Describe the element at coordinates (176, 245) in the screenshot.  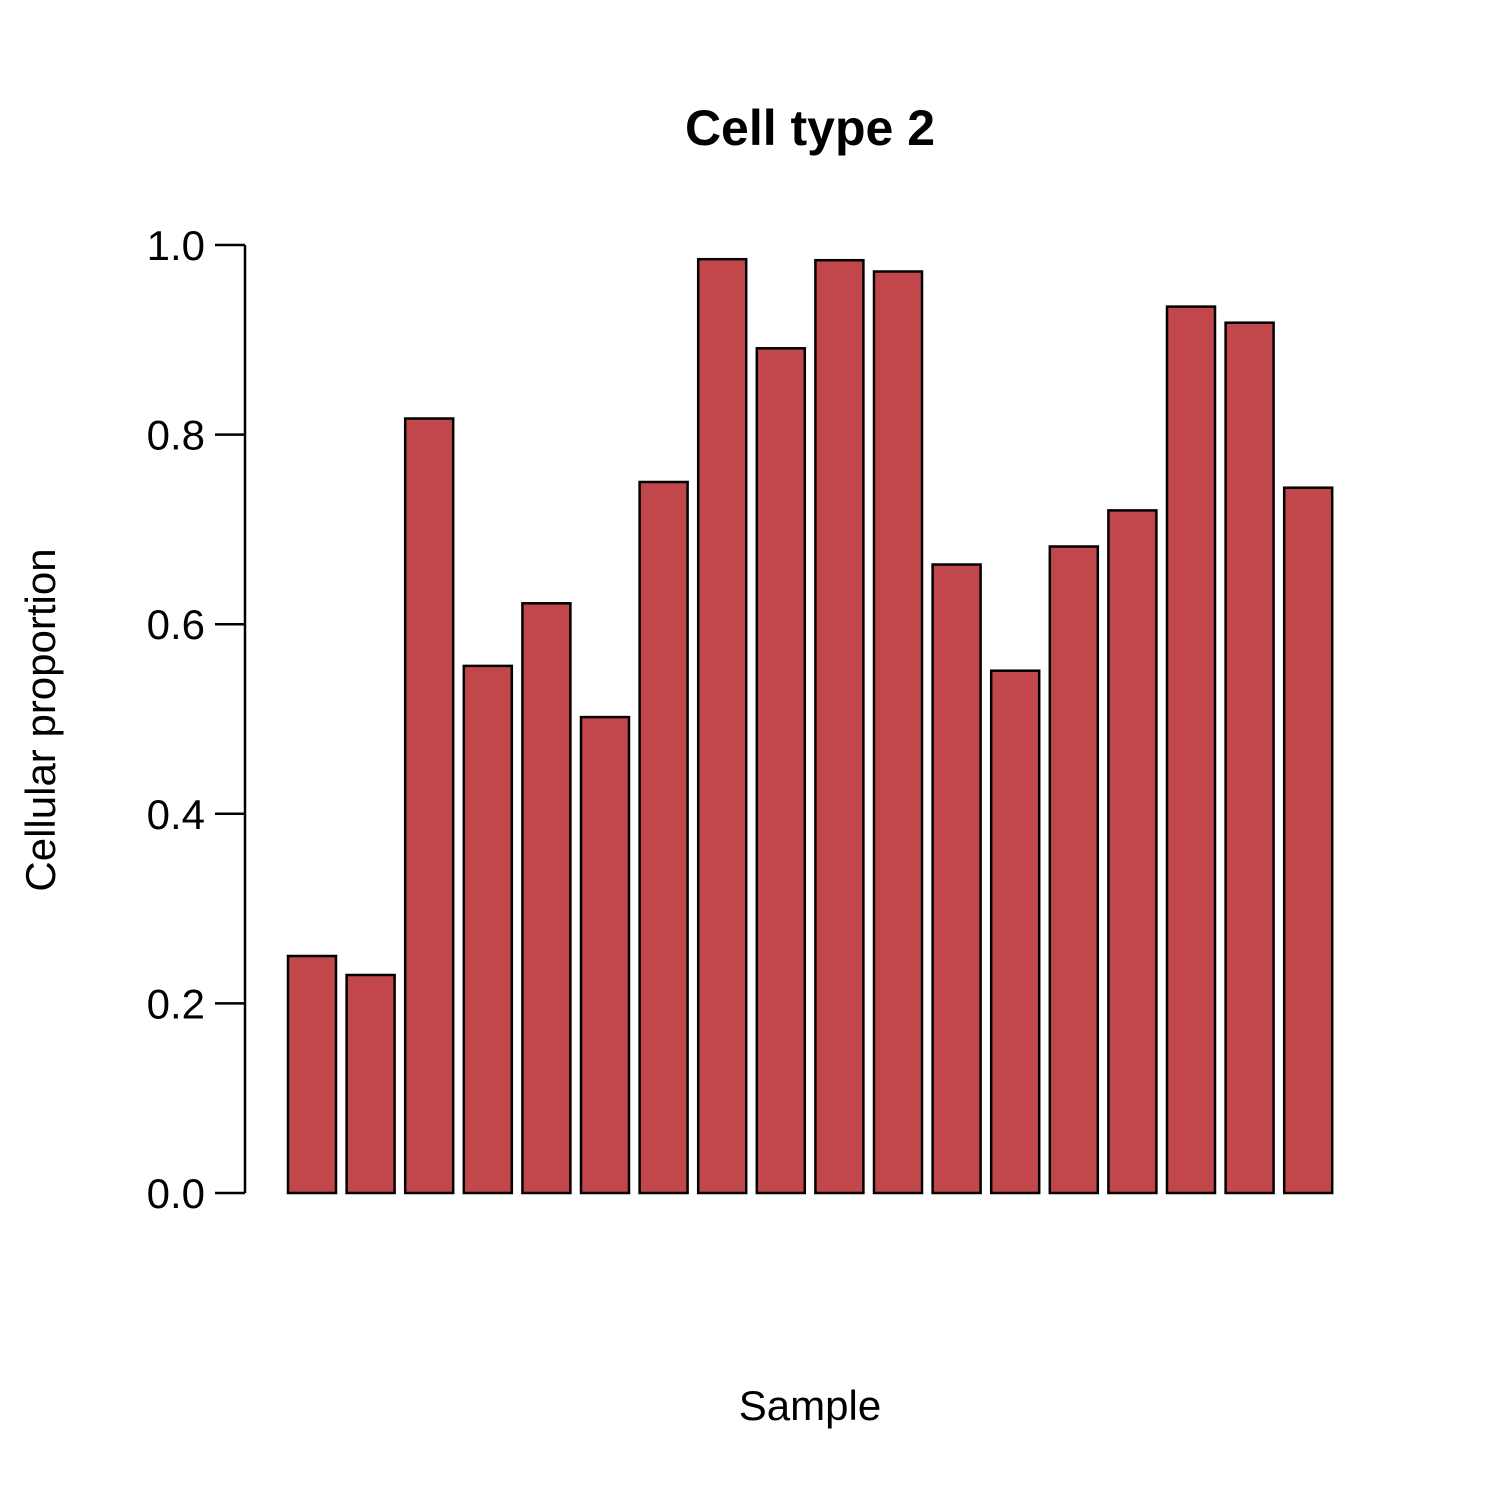
I see `y-tick-label: 1.0` at that location.